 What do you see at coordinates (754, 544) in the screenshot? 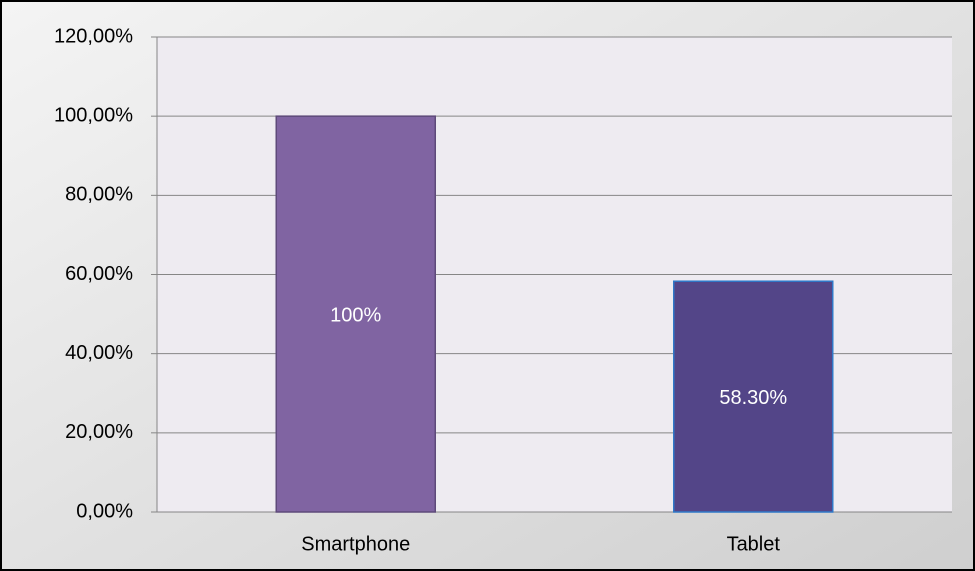
I see `x-tick-label: Tablet` at bounding box center [754, 544].